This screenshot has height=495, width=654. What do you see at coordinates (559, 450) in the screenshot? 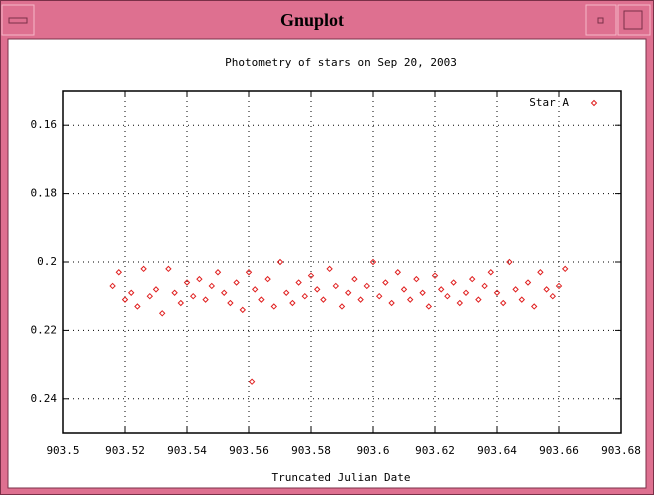
I see `x-tick-label: 903.66` at bounding box center [559, 450].